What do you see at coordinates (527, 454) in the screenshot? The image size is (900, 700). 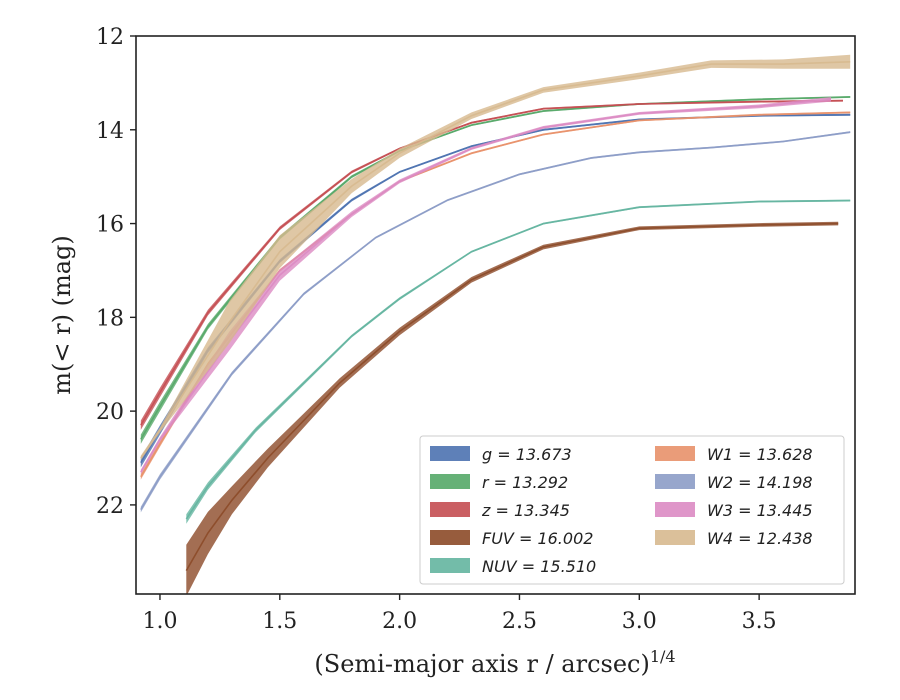 I see `legend-label-g: g = 13.673` at bounding box center [527, 454].